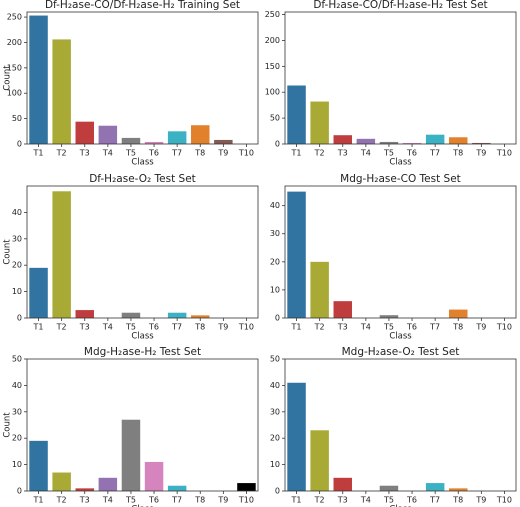 The image size is (520, 507). Describe the element at coordinates (275, 438) in the screenshot. I see `y-tick-label: 20` at that location.